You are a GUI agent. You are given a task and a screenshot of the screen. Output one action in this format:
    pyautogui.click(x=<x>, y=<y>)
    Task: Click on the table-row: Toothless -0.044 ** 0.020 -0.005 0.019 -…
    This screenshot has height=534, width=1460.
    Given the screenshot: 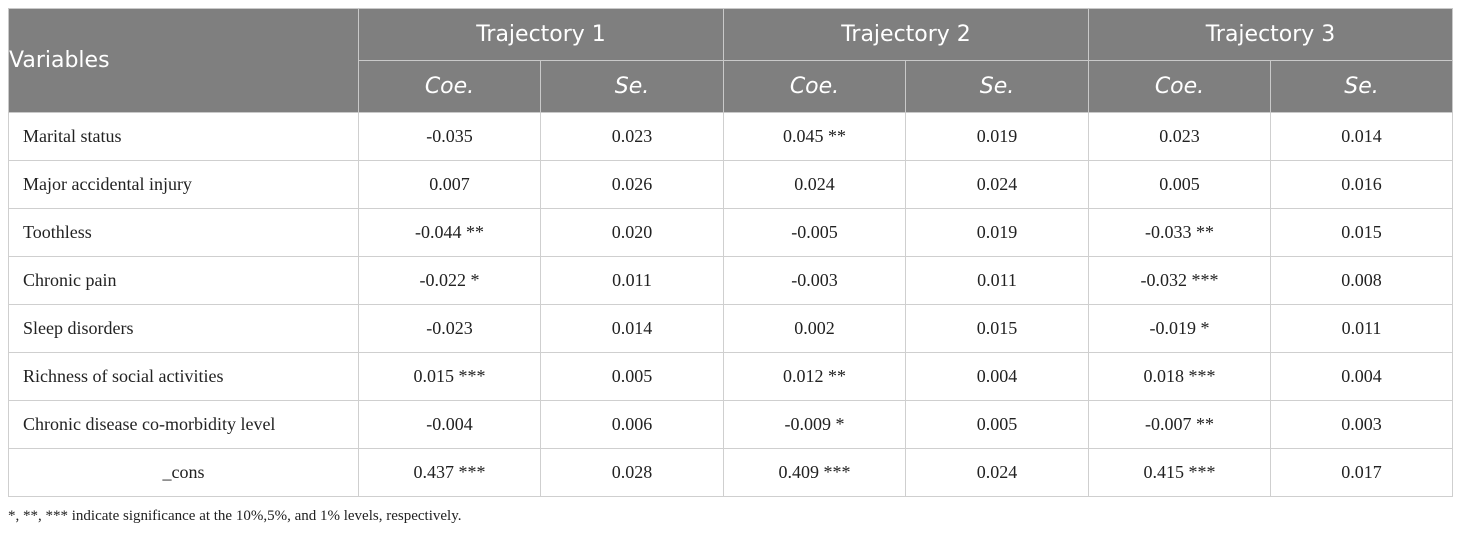 What is the action you would take?
    pyautogui.click(x=730, y=232)
    